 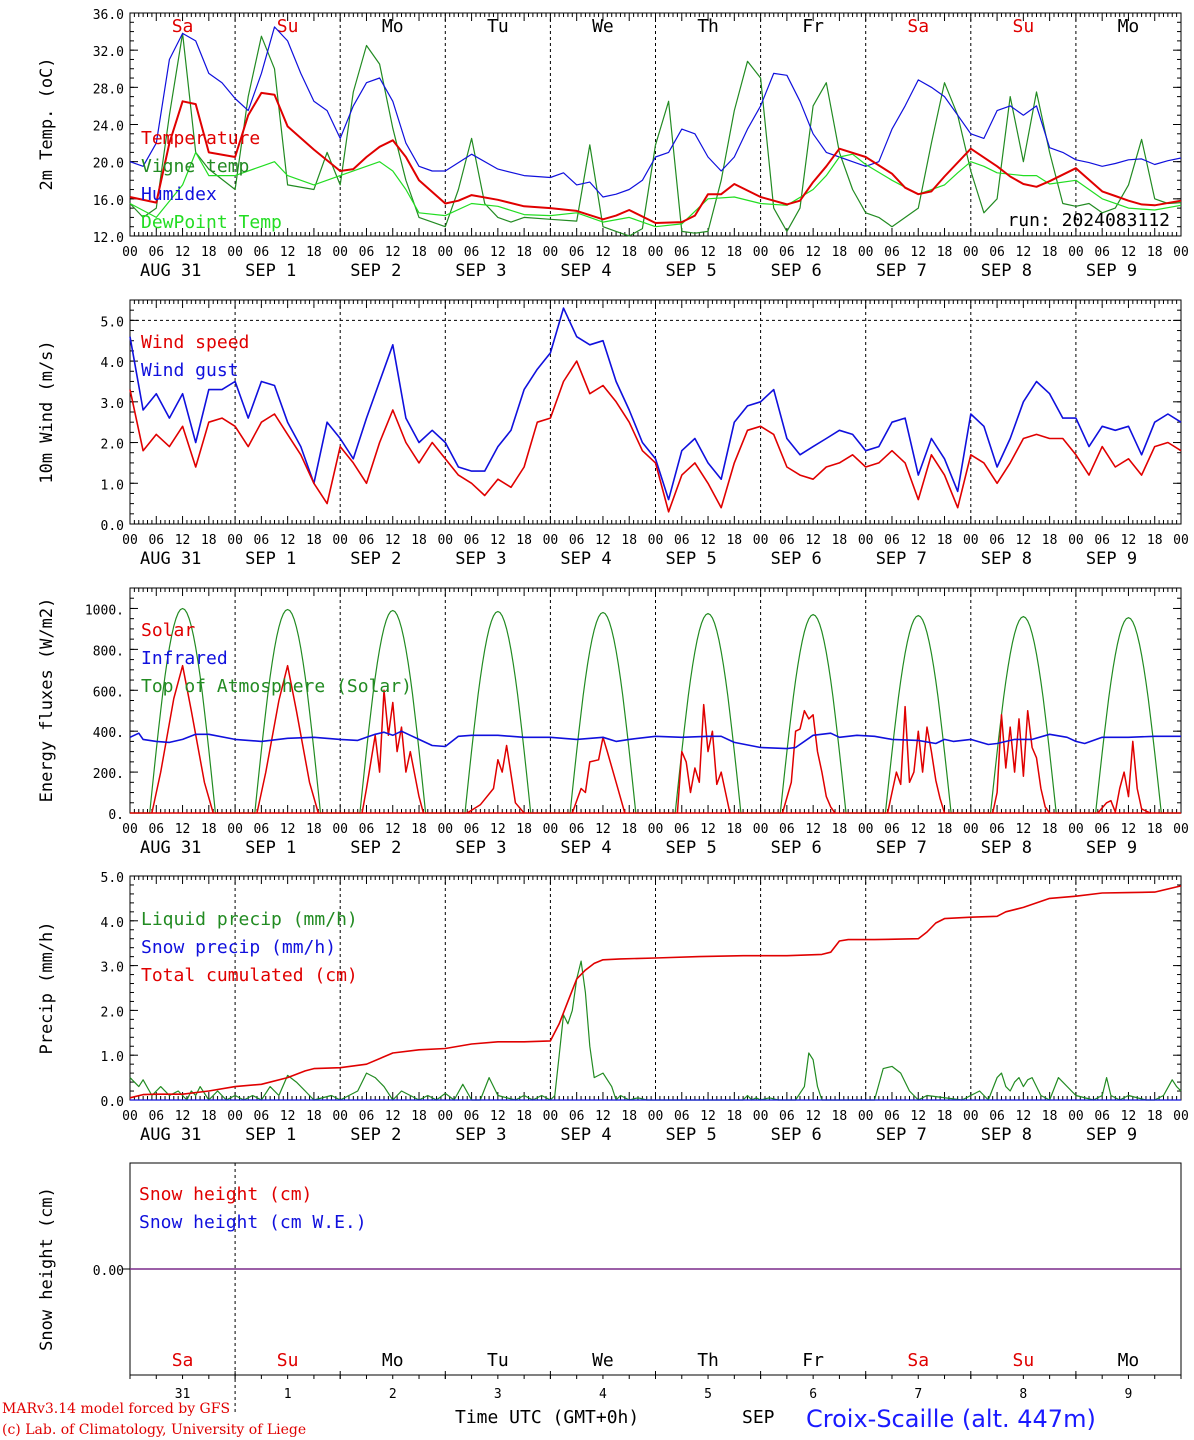 I want to click on y-tick-label: 5.0, so click(x=112, y=322).